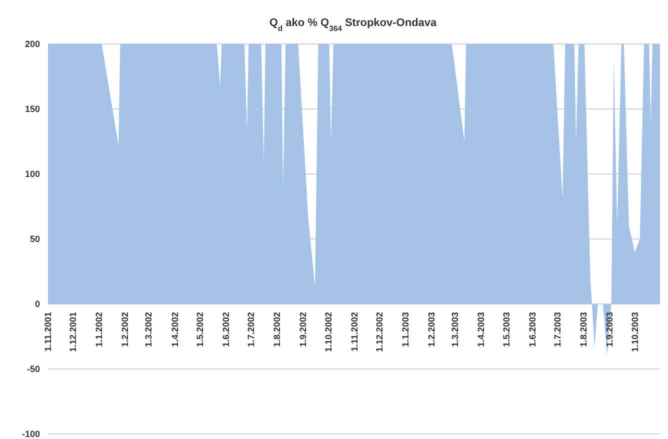  Describe the element at coordinates (481, 330) in the screenshot. I see `x-tick-label: 1.4.2003` at that location.